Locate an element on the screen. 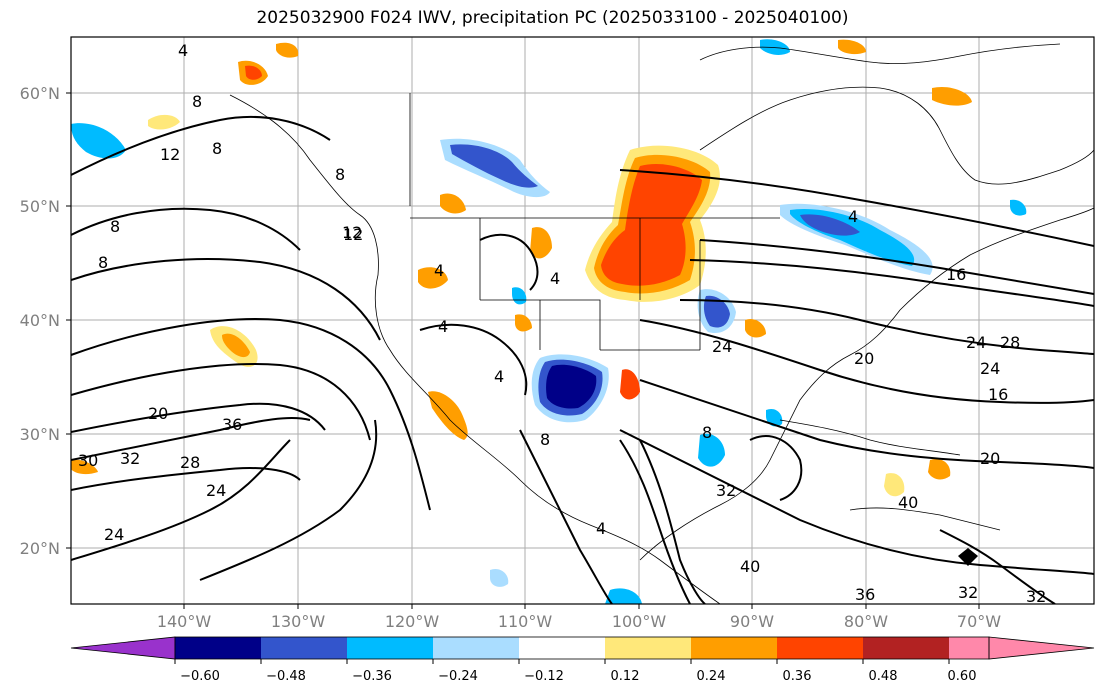  lon-tick-label: 90°W is located at coordinates (752, 621).